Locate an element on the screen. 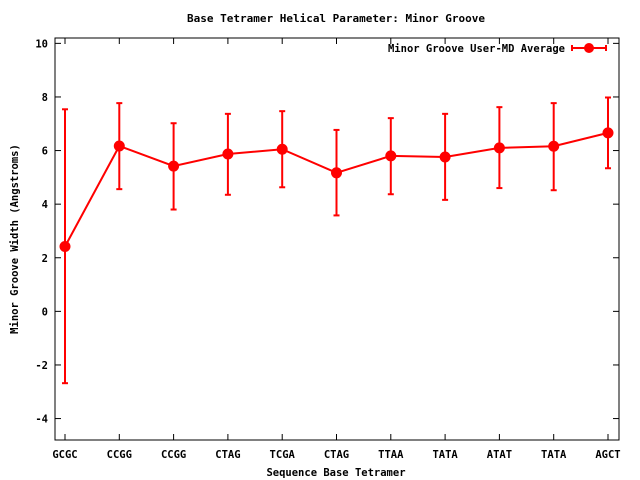 The image size is (640, 480). legend-marker is located at coordinates (589, 48).